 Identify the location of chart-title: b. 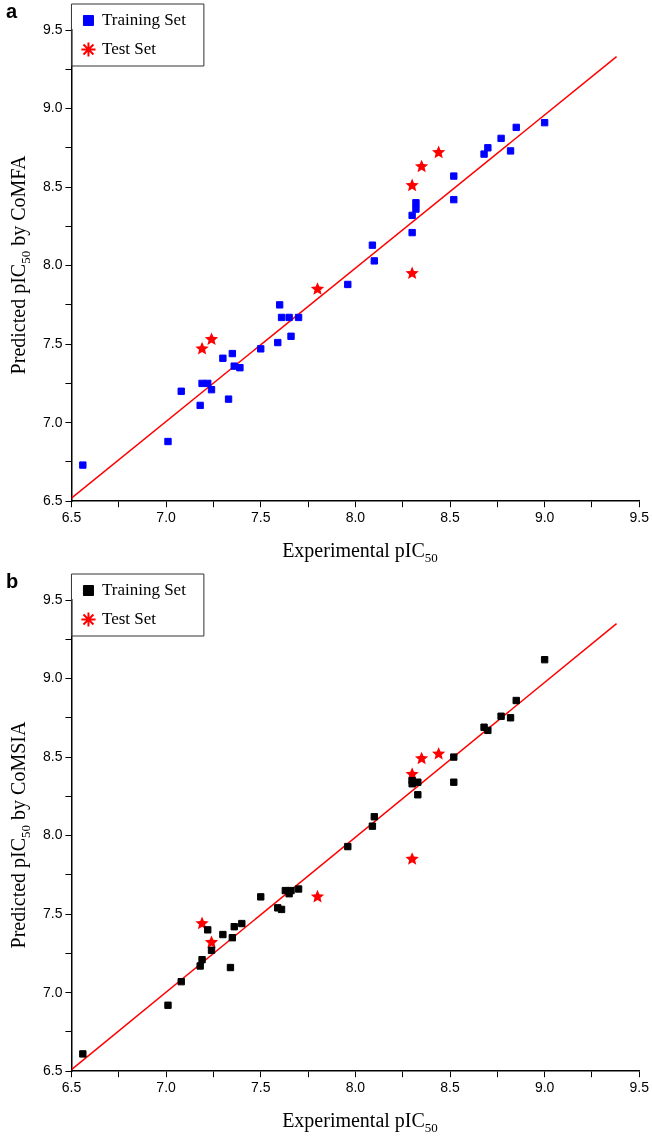
(12, 581).